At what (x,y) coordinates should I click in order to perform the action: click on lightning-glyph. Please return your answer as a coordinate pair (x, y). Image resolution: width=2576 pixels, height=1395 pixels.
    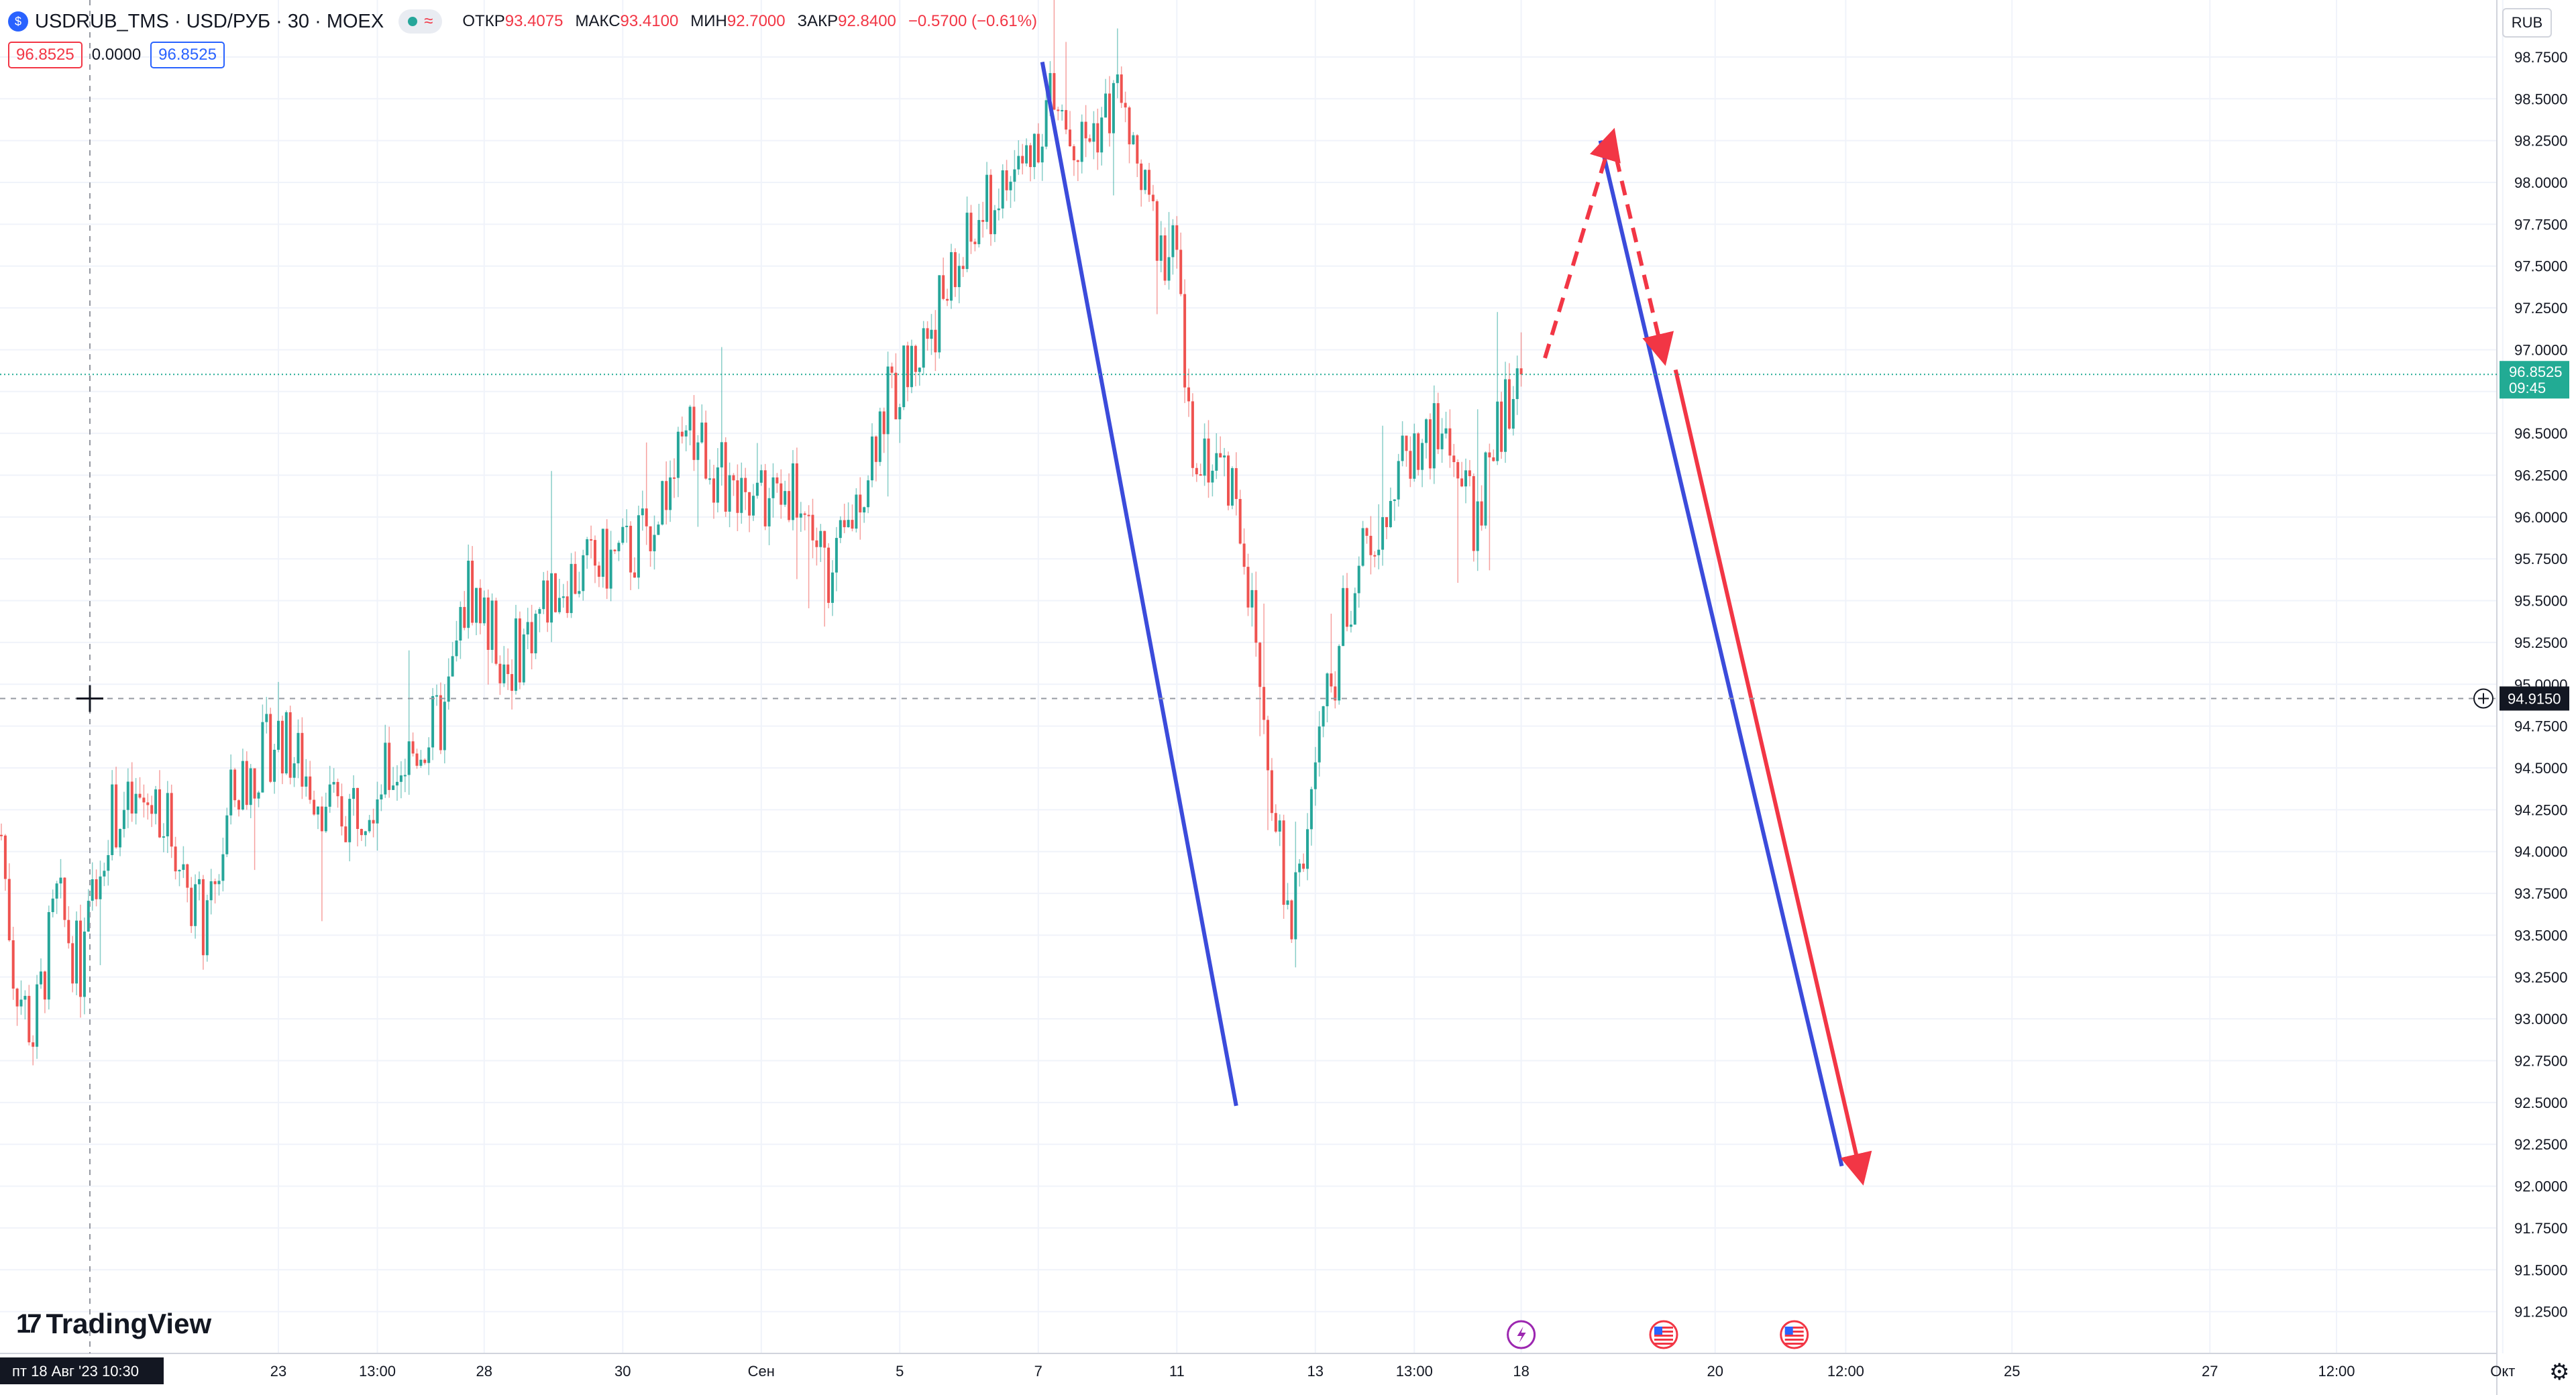
    Looking at the image, I should click on (1521, 1335).